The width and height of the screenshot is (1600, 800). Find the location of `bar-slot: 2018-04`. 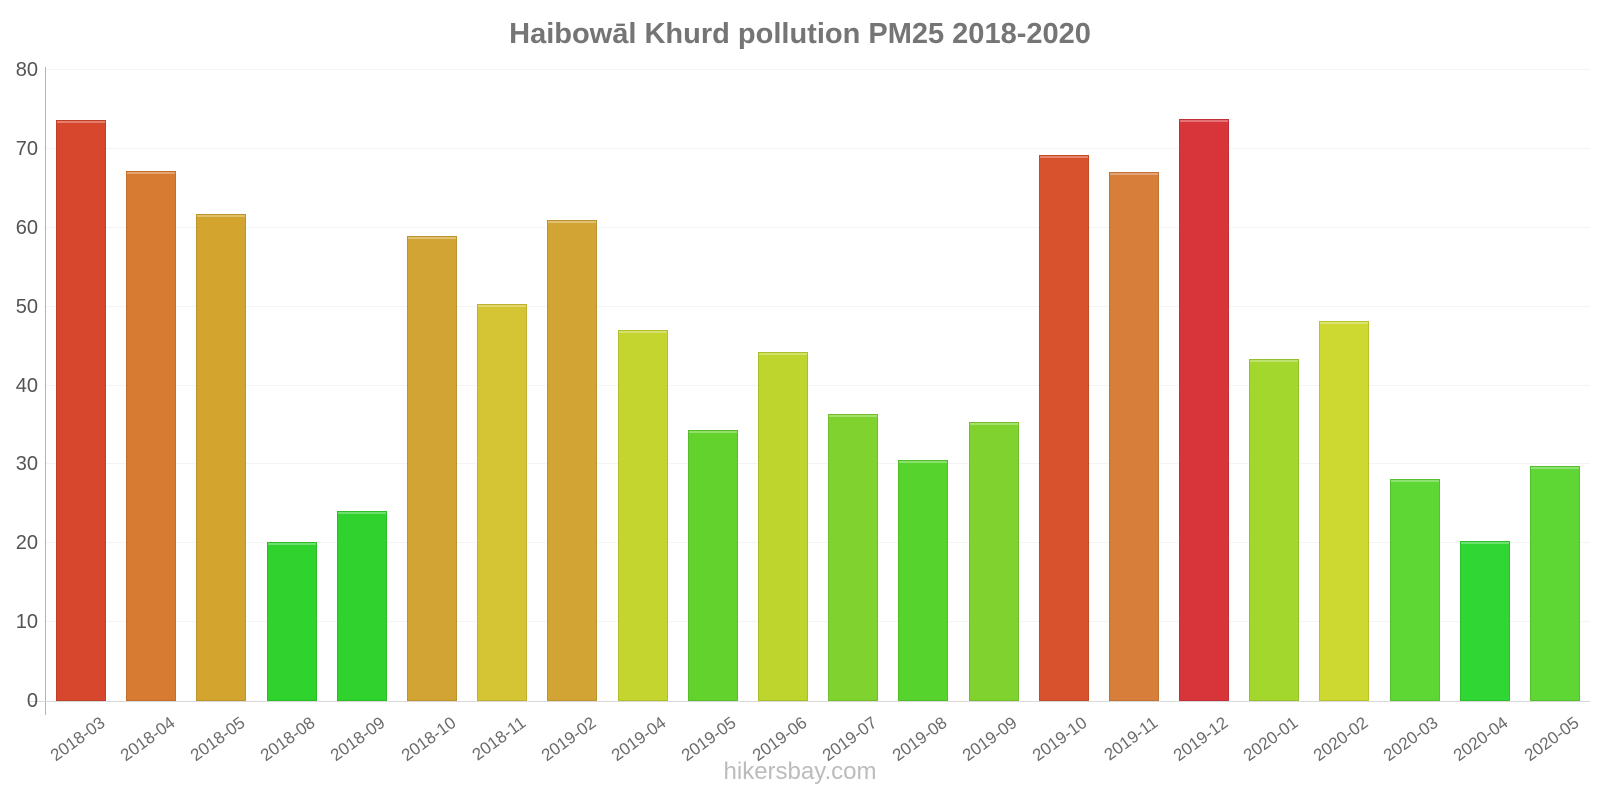

bar-slot: 2018-04 is located at coordinates (151, 417).